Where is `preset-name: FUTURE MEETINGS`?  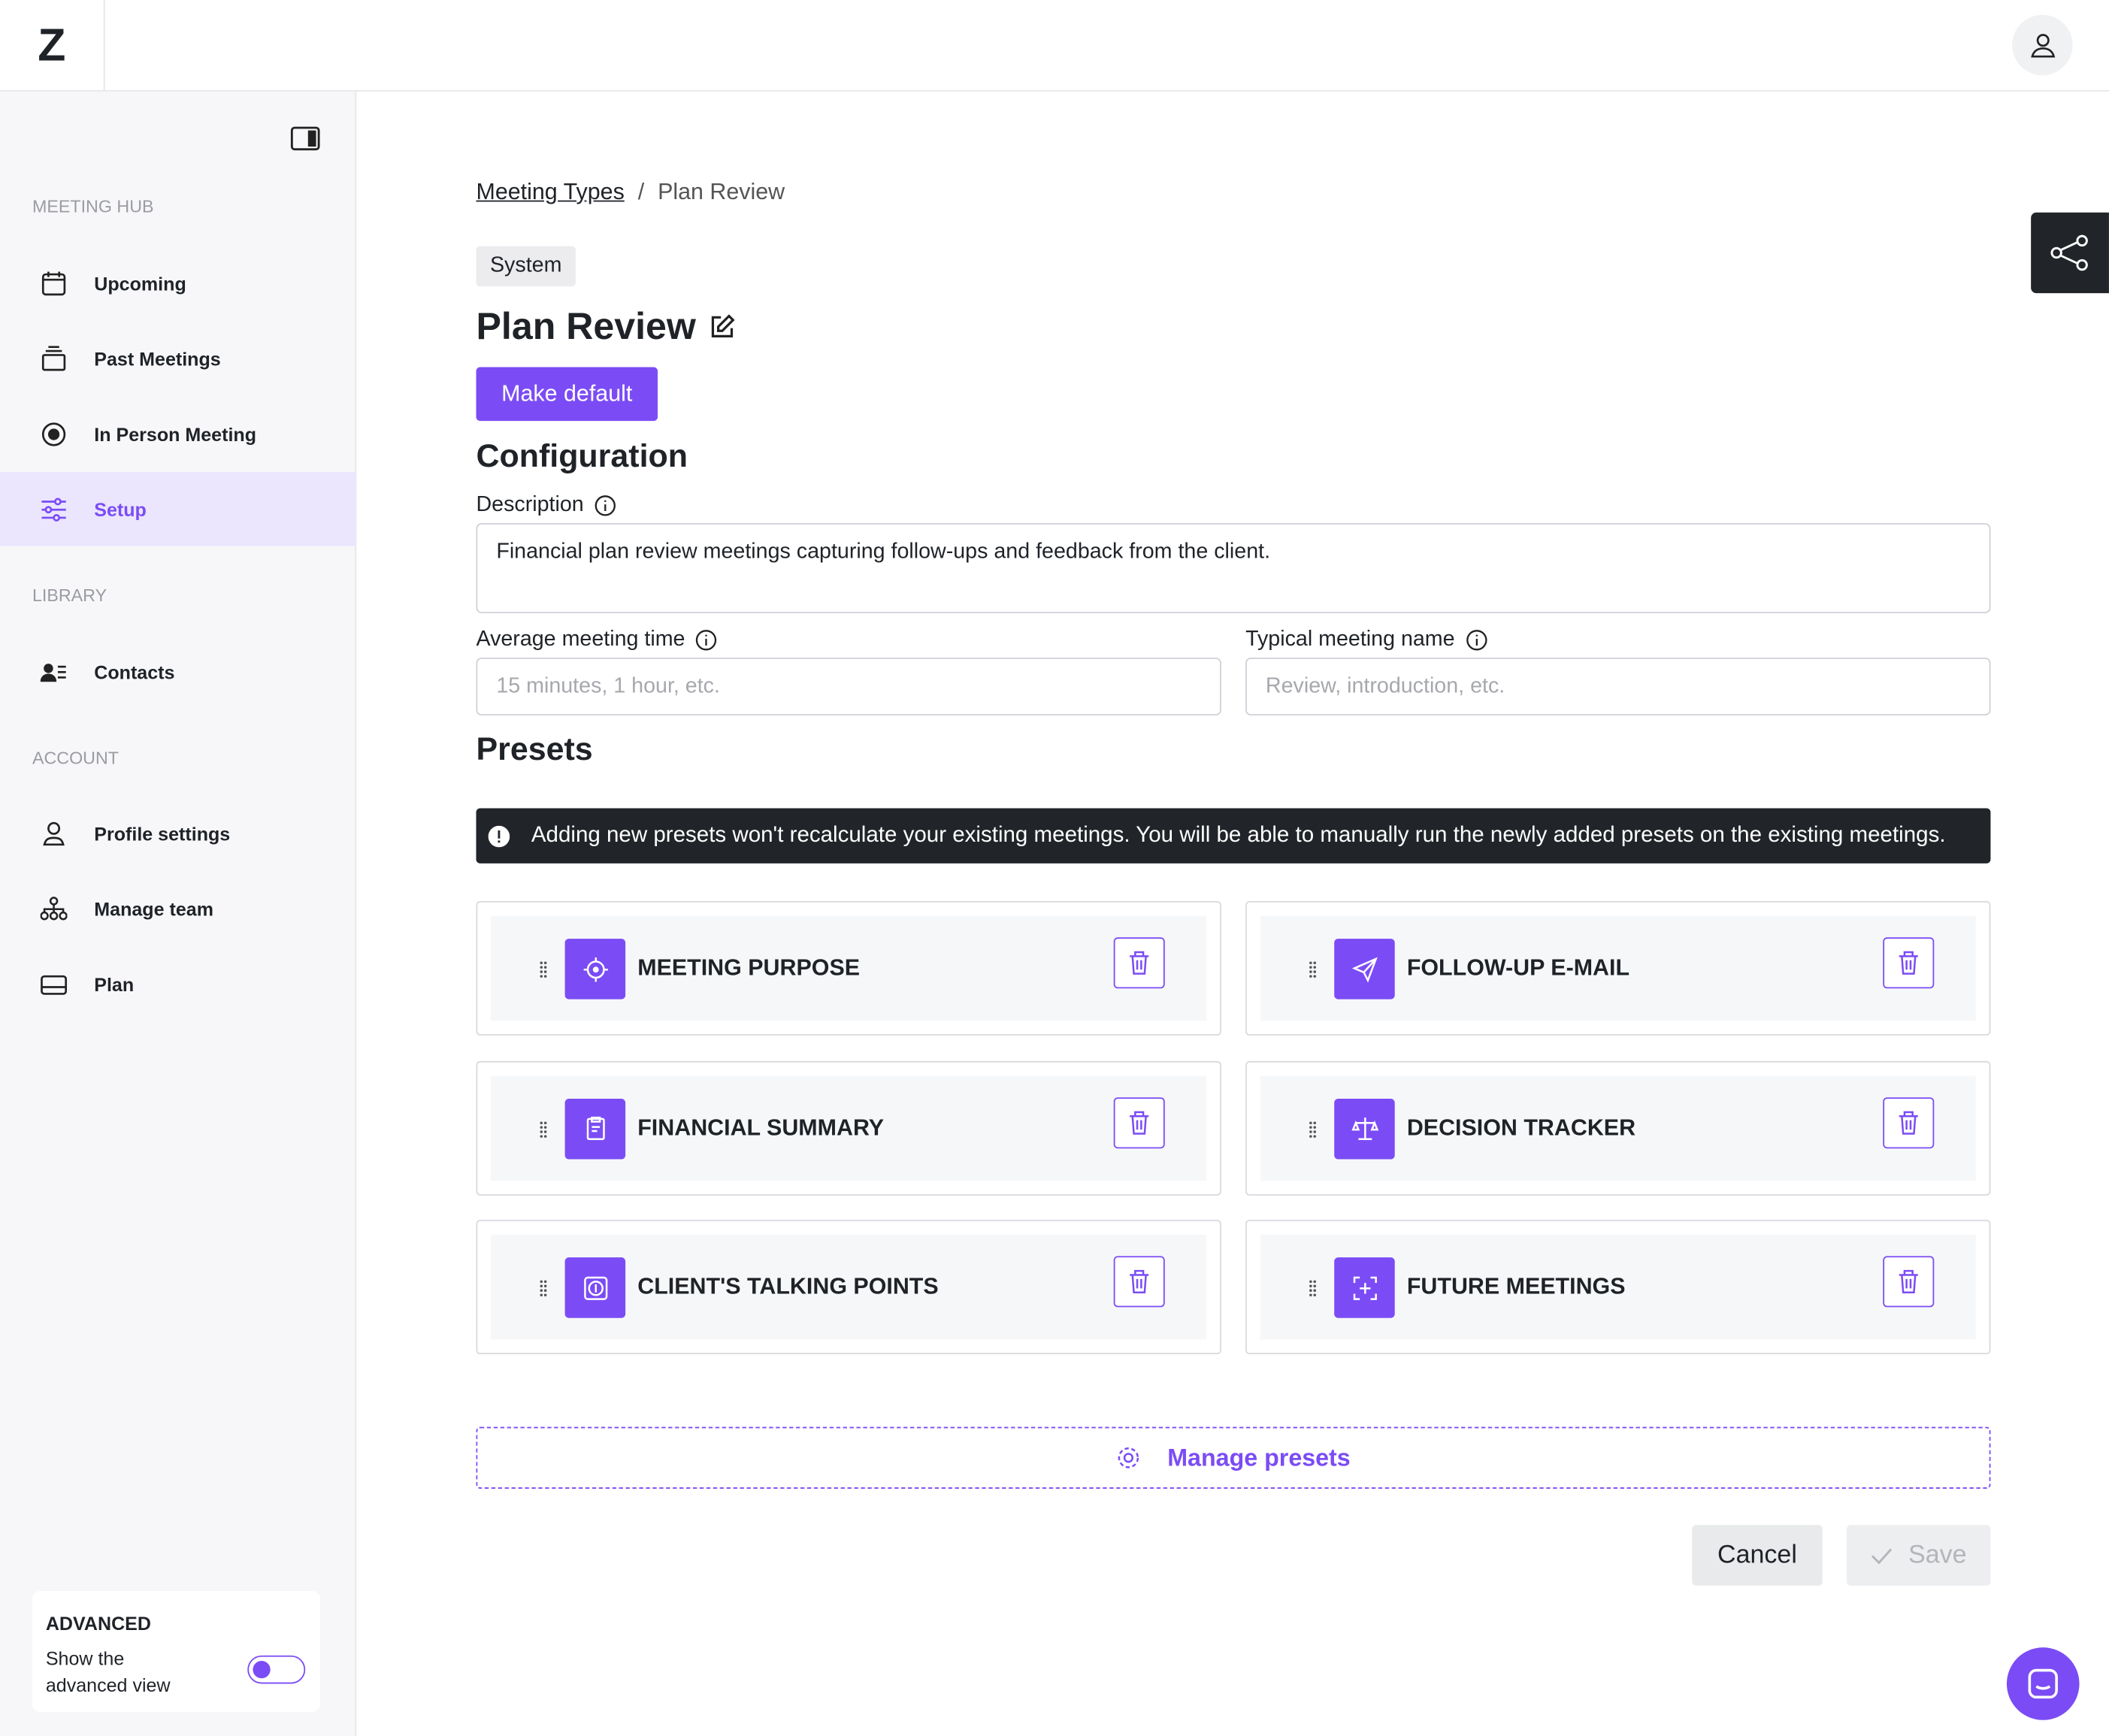
preset-name: FUTURE MEETINGS is located at coordinates (1516, 1286).